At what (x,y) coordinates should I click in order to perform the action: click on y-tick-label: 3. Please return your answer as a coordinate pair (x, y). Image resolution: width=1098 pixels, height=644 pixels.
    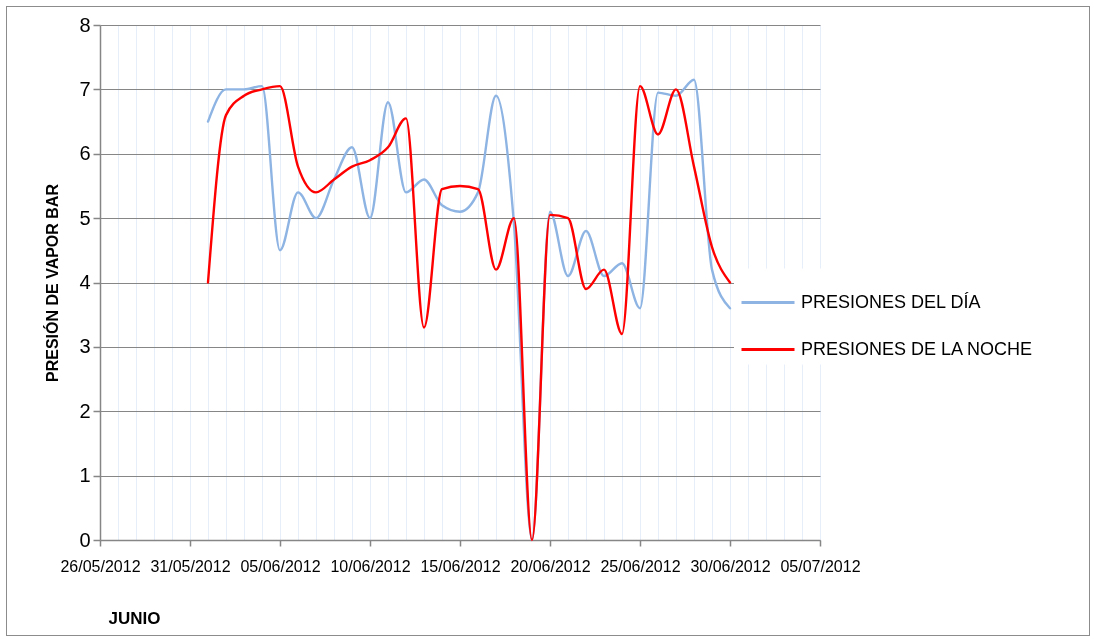
    Looking at the image, I should click on (85, 346).